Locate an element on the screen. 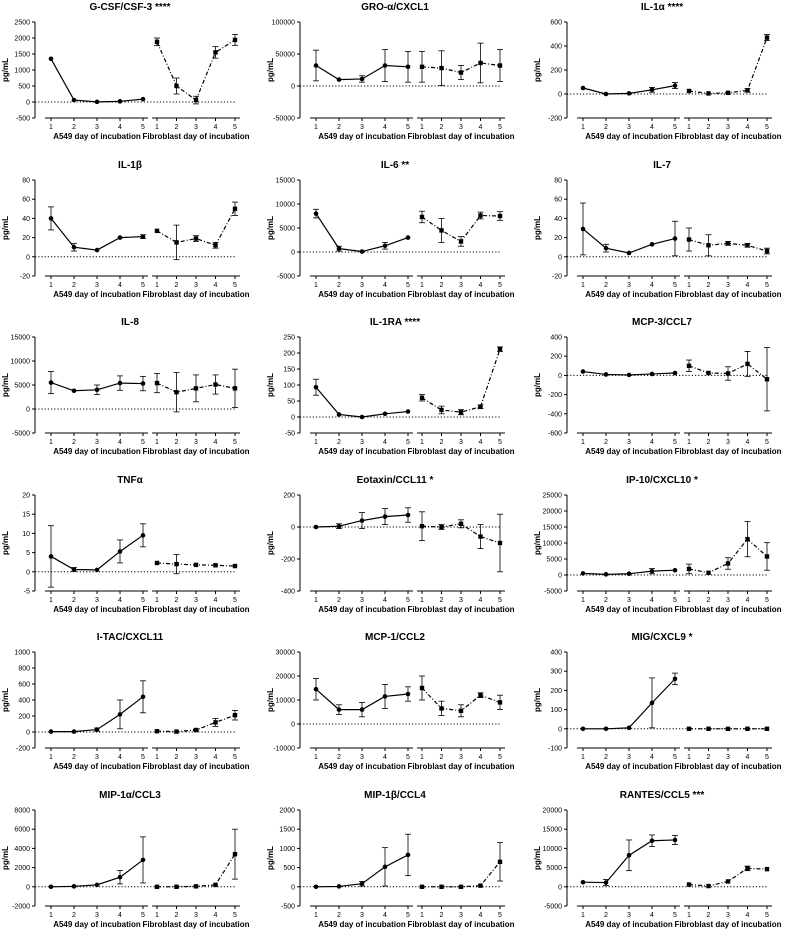 This screenshot has width=800, height=943. panel-title: IL-8 is located at coordinates (130, 322).